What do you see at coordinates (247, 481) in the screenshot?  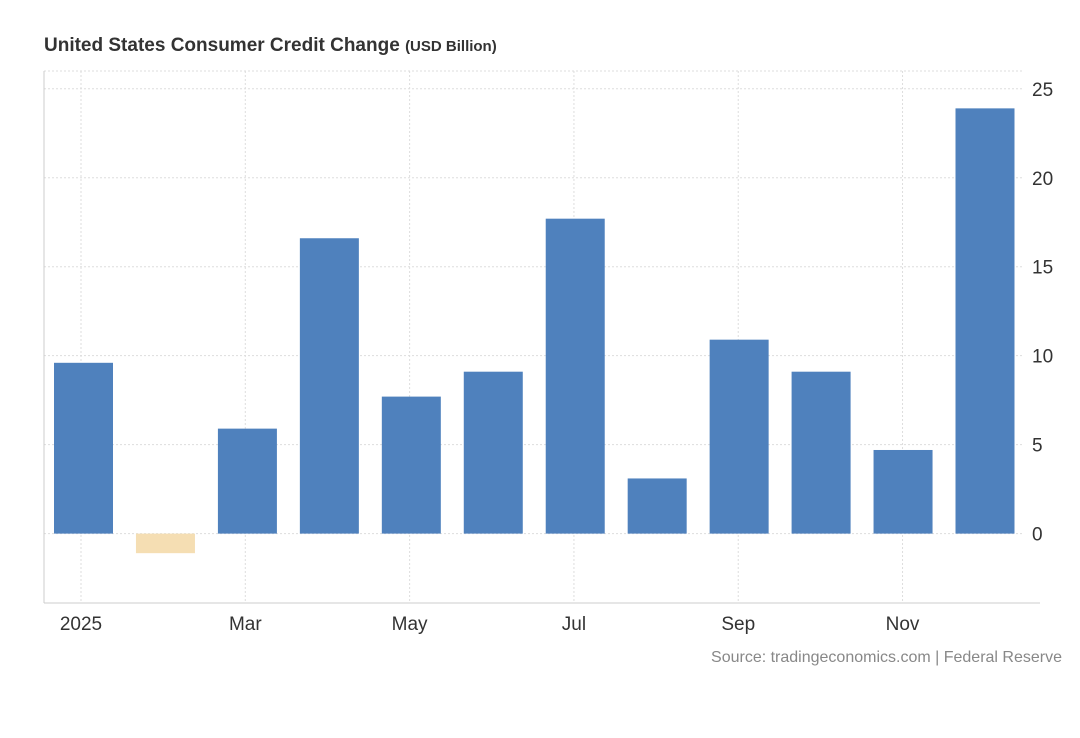 I see `bar-mar-2025` at bounding box center [247, 481].